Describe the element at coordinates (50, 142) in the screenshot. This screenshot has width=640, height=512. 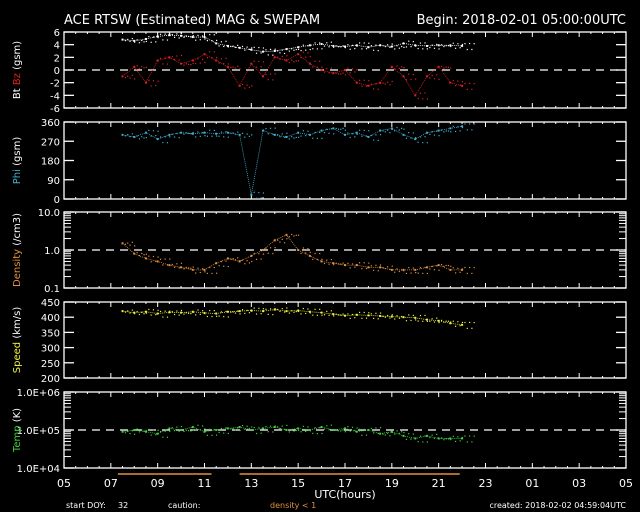
I see `y-tick-label: 270` at that location.